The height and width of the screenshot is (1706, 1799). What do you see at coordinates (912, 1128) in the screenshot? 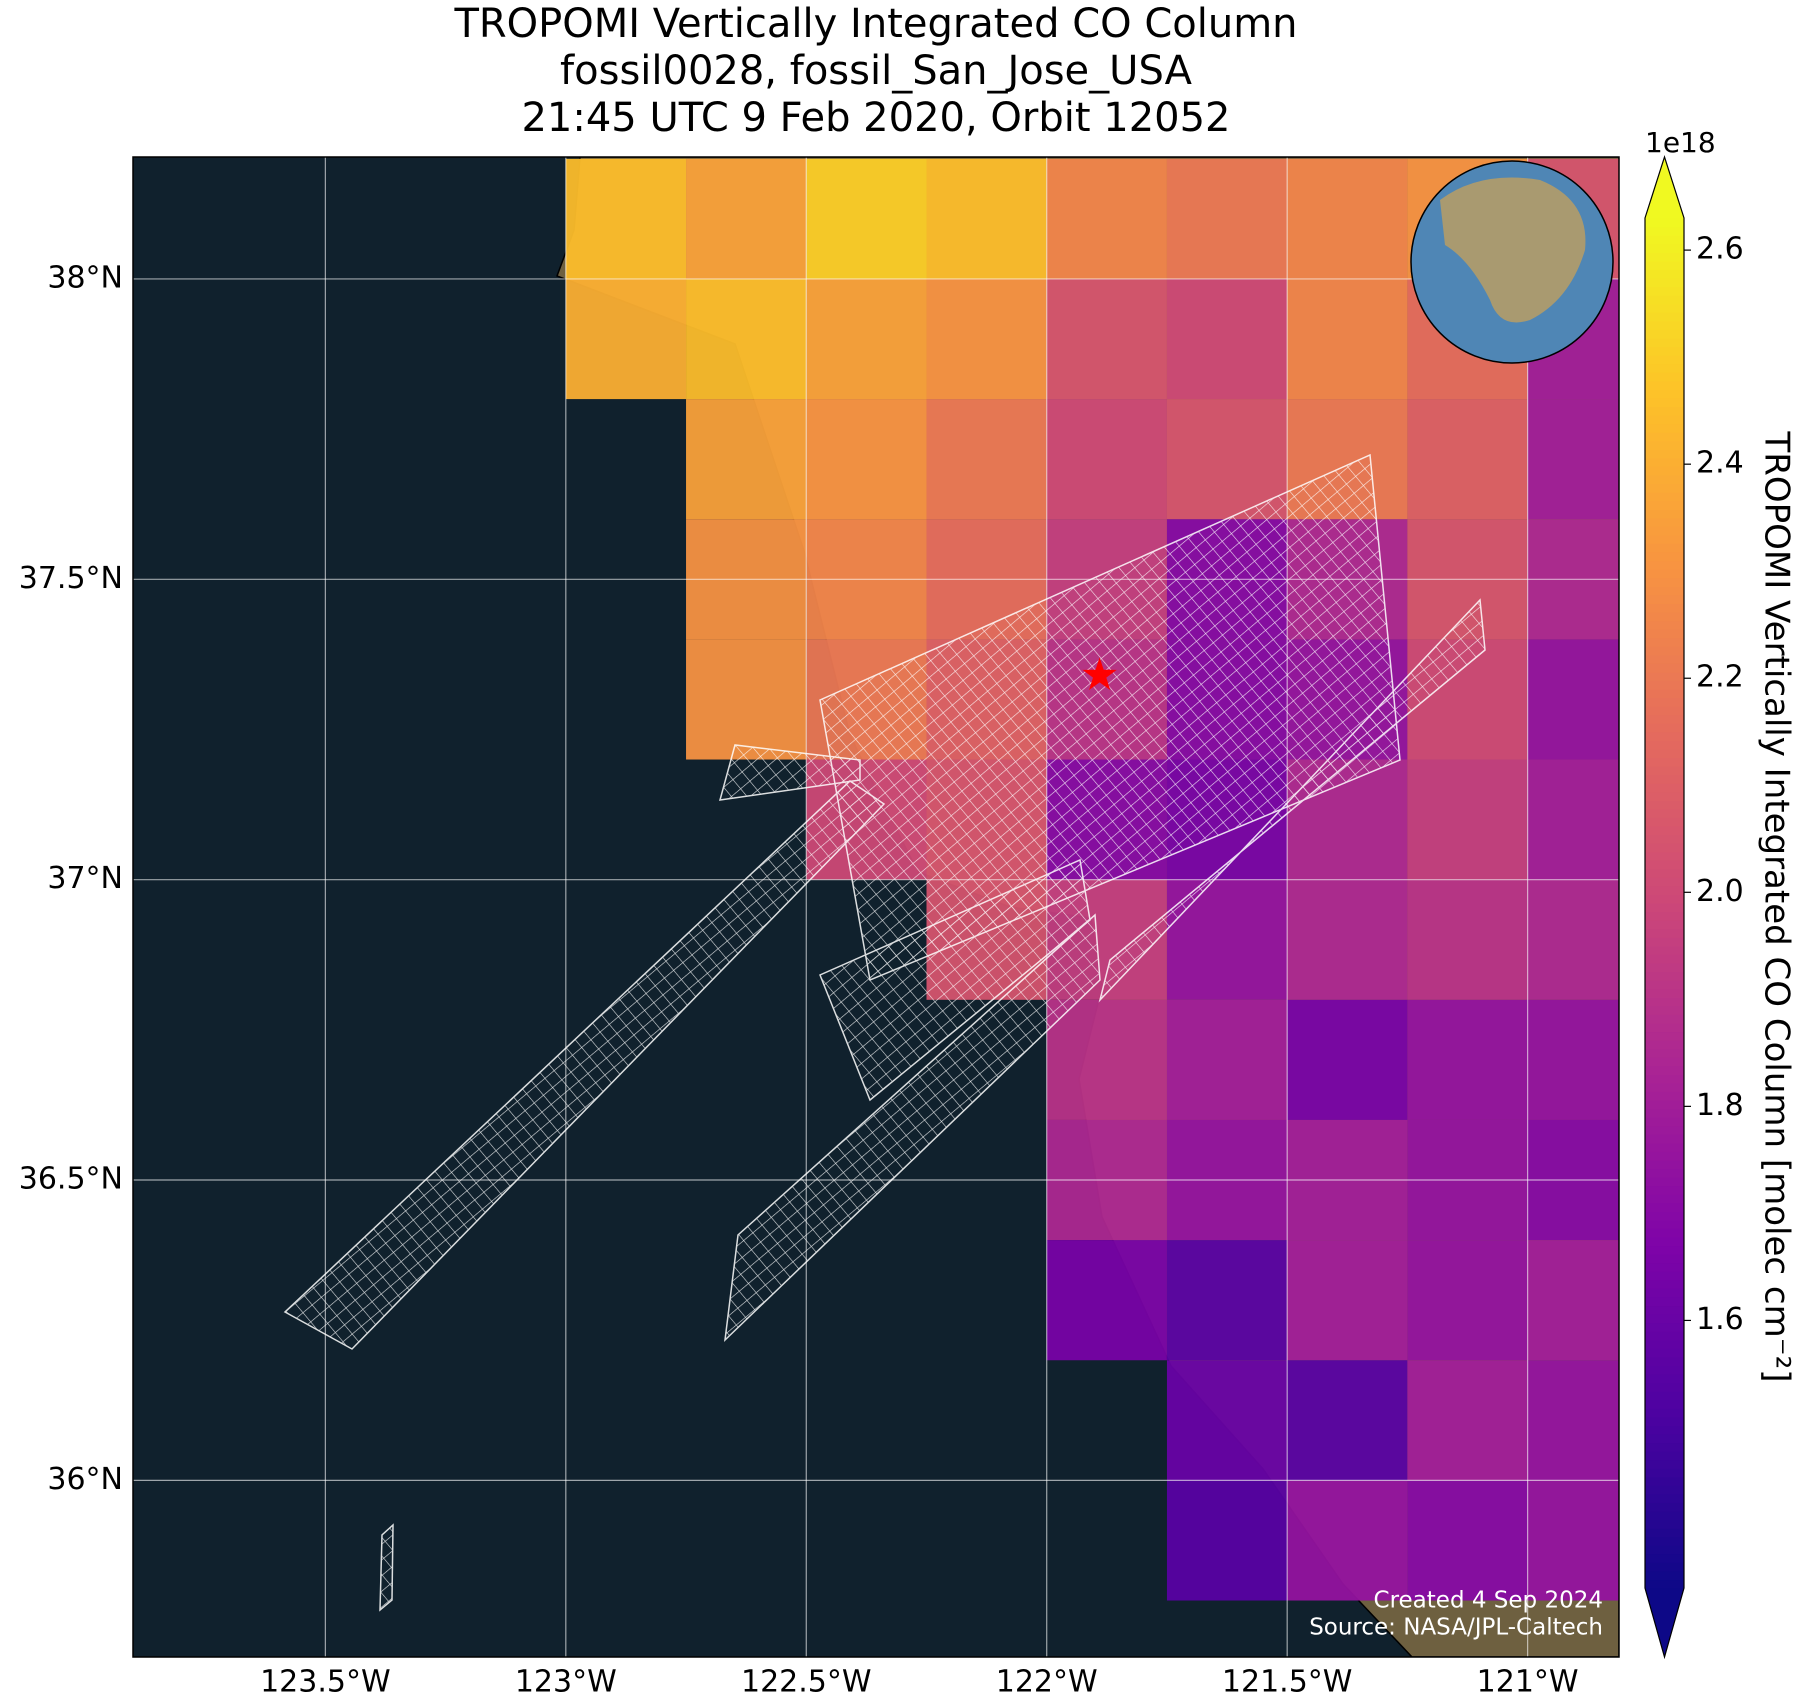
I see `track` at bounding box center [912, 1128].